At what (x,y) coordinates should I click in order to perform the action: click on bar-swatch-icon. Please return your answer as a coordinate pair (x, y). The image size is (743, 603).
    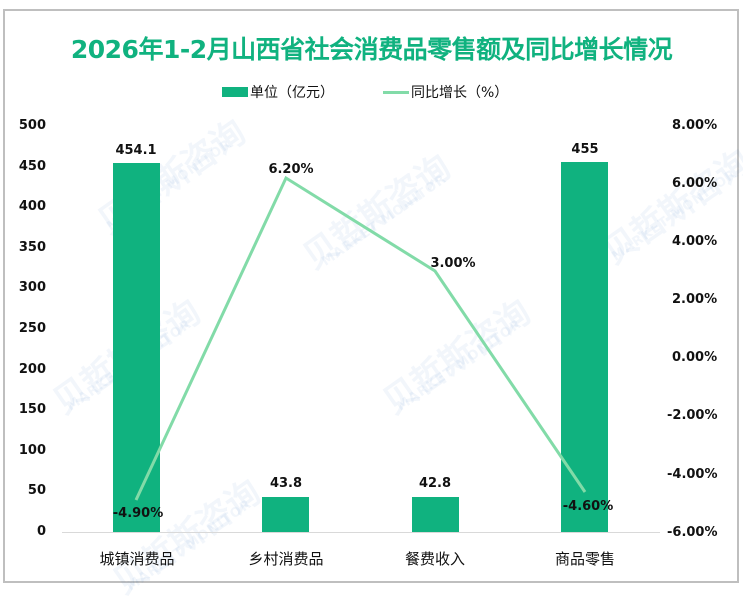
    Looking at the image, I should click on (235, 92).